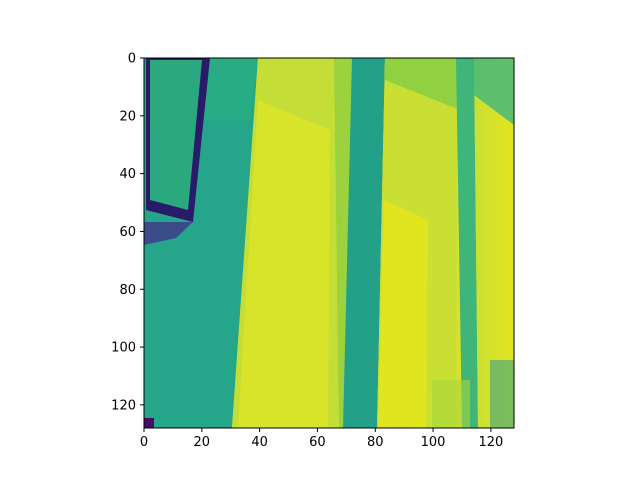 The width and height of the screenshot is (640, 484). What do you see at coordinates (494, 243) in the screenshot?
I see `right-window-region` at bounding box center [494, 243].